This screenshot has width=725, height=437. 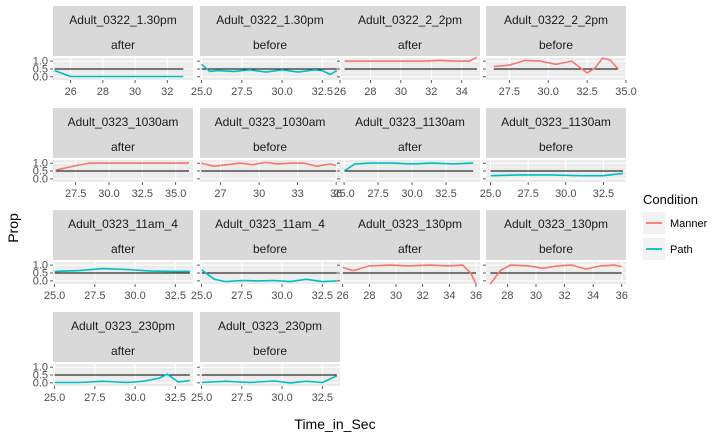 I want to click on y-tick-label: 1.0, so click(x=40, y=164).